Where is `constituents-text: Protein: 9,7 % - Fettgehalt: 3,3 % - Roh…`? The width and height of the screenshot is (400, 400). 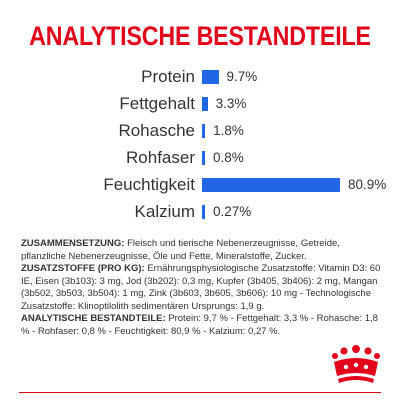 constituents-text: Protein: 9,7 % - Fettgehalt: 3,3 % - Roh… is located at coordinates (199, 325).